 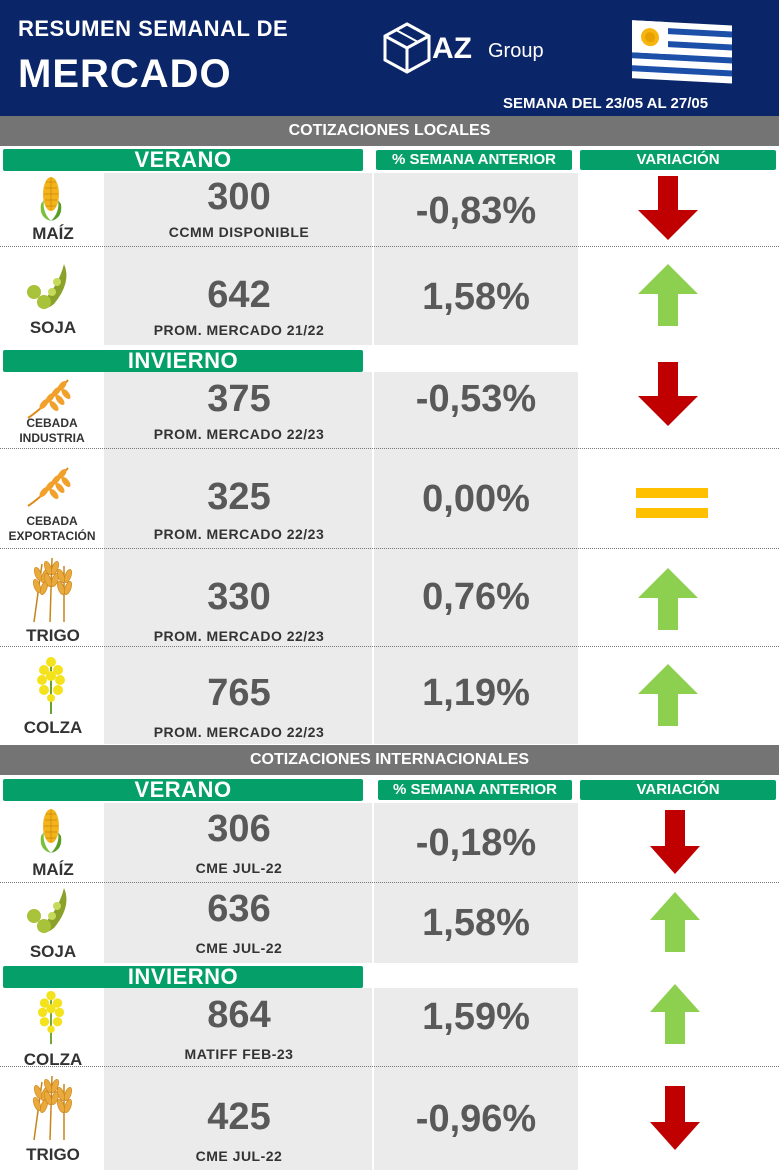 I want to click on pct-change: 1,19%, so click(x=476, y=693).